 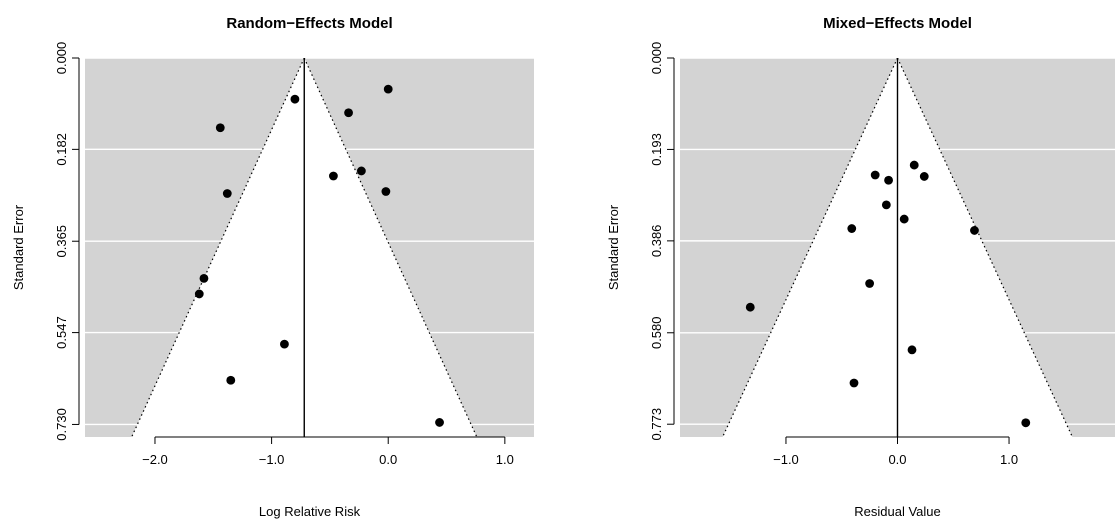 I want to click on y-tick-label: 0.182, so click(x=61, y=149).